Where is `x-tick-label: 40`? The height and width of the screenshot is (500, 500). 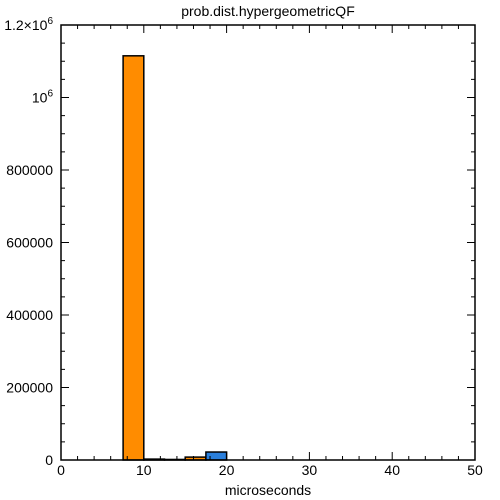
x-tick-label: 40 is located at coordinates (392, 470).